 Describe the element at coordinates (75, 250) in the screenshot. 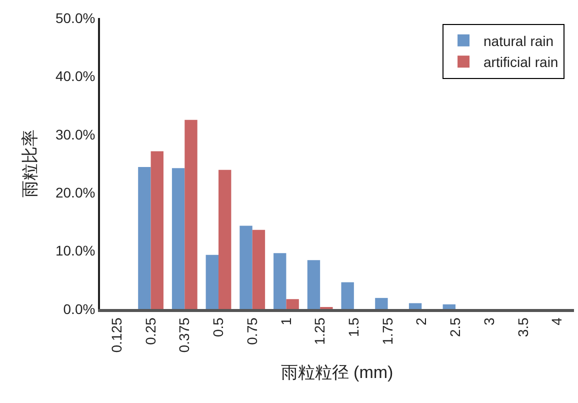

I see `y-tick-label: 10.0%` at that location.